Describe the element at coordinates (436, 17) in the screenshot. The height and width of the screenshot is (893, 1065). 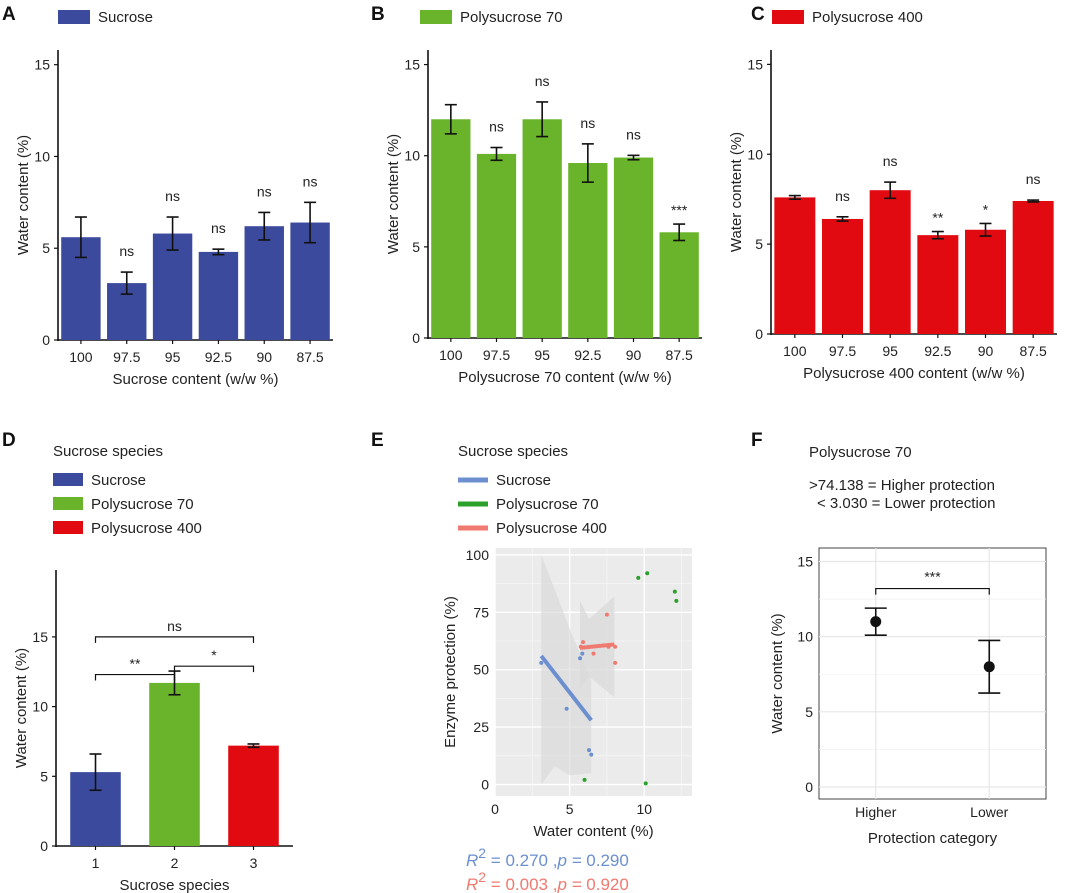
I see `legend-polysucrose-70-swatch` at that location.